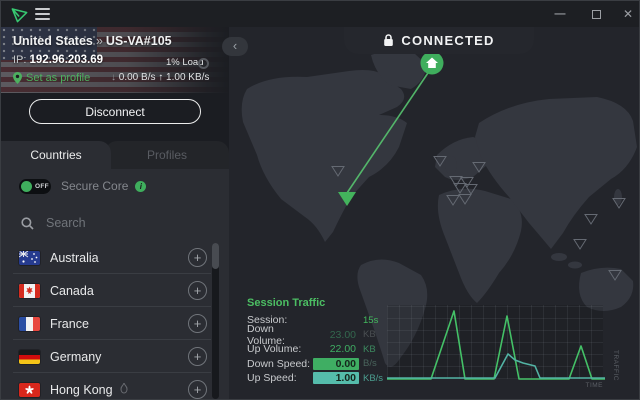  I want to click on country-row-australia: Australia +, so click(115, 257).